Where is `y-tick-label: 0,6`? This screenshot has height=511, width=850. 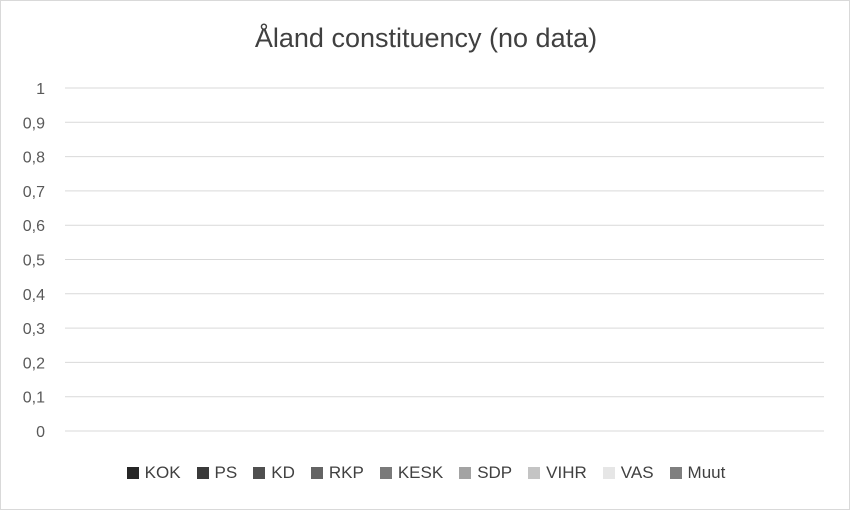
y-tick-label: 0,6 is located at coordinates (34, 226).